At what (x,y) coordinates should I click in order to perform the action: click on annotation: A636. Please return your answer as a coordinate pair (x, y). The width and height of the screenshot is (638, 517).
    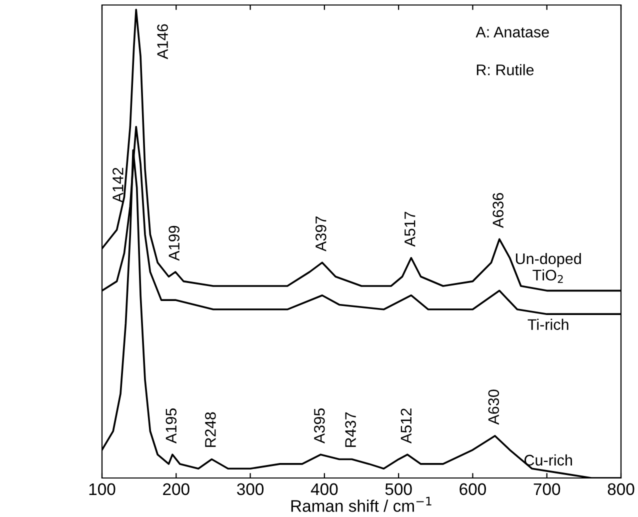
    Looking at the image, I should click on (498, 210).